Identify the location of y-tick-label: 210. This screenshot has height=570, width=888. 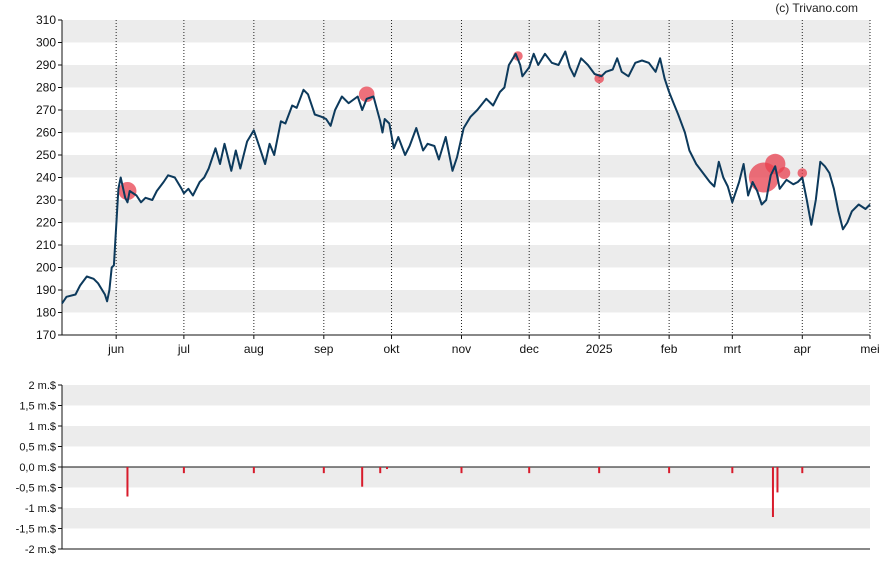
(46, 245).